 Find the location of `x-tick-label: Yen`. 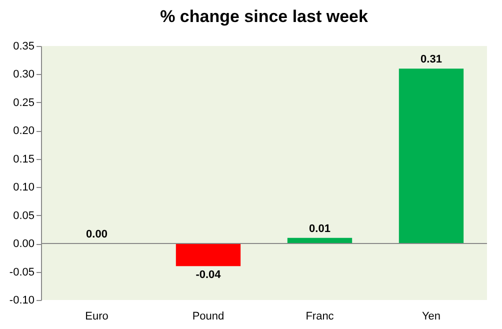

x-tick-label: Yen is located at coordinates (431, 316).